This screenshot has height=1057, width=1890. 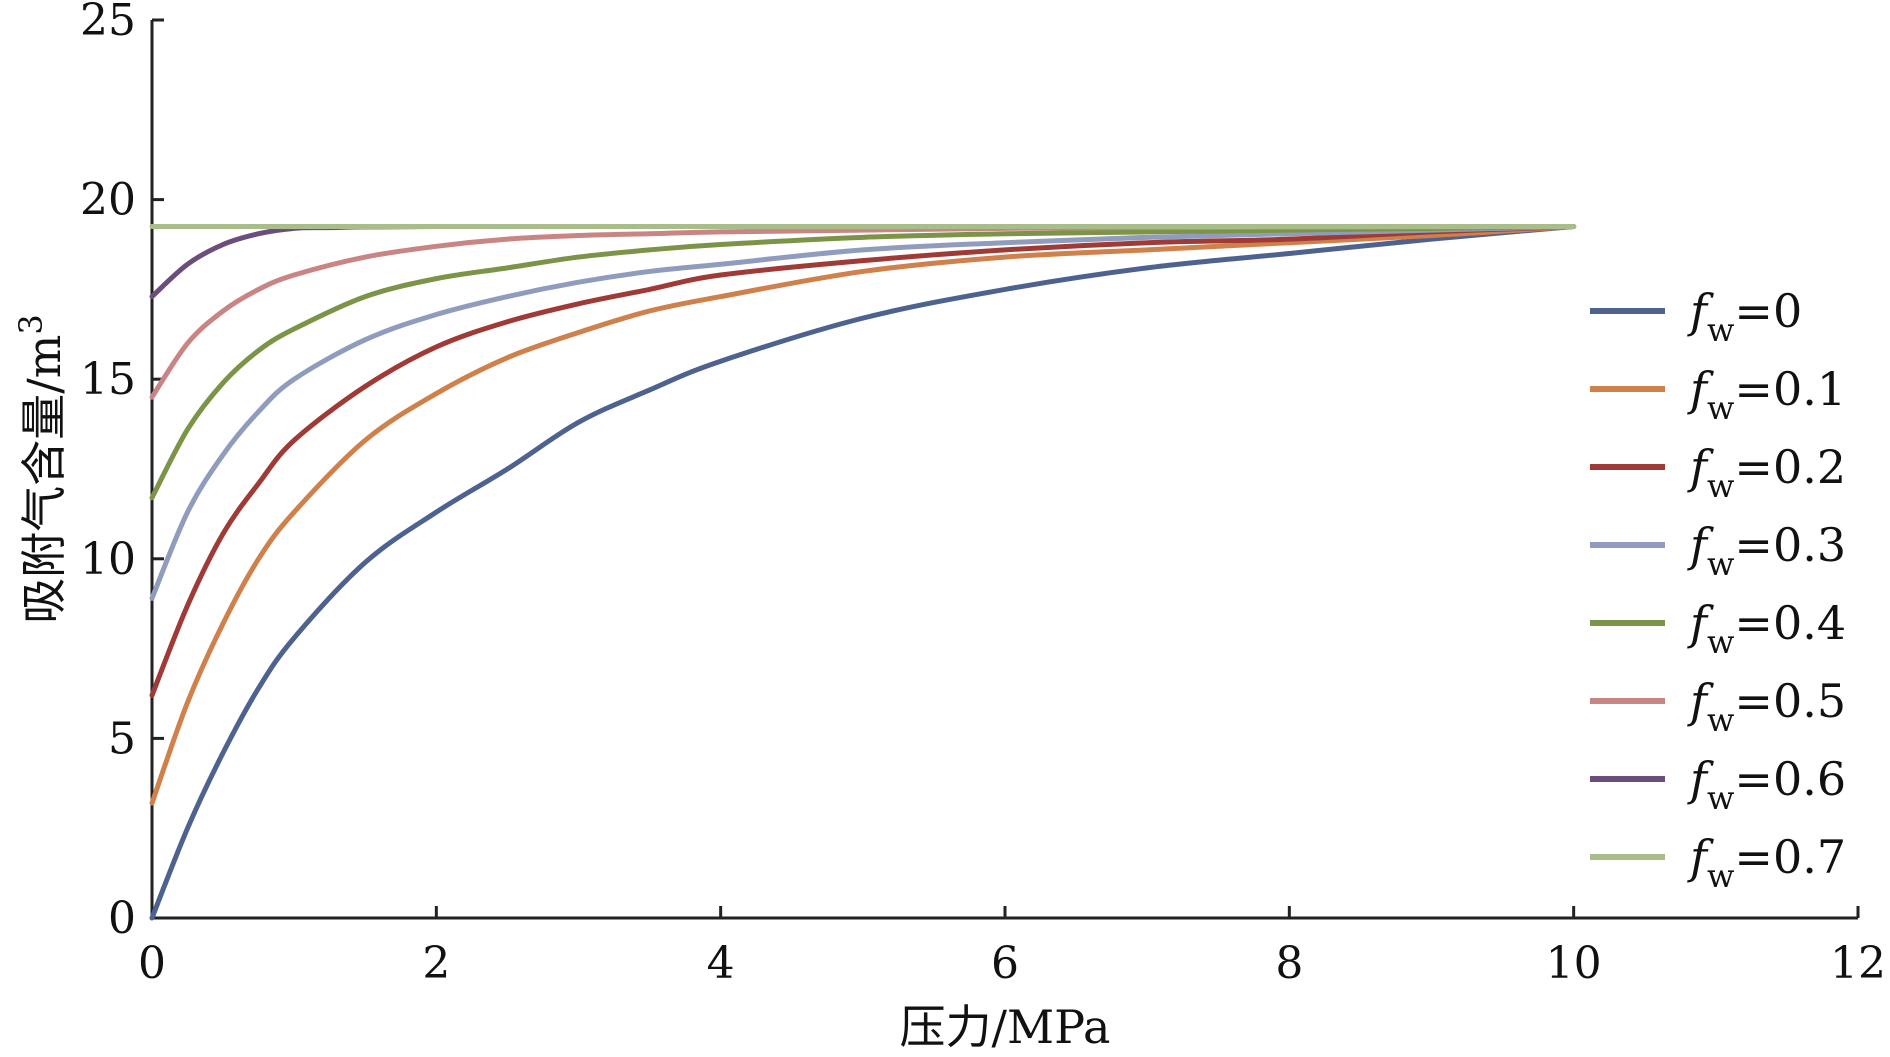 I want to click on legend-label: fw=0.5, so click(x=1766, y=706).